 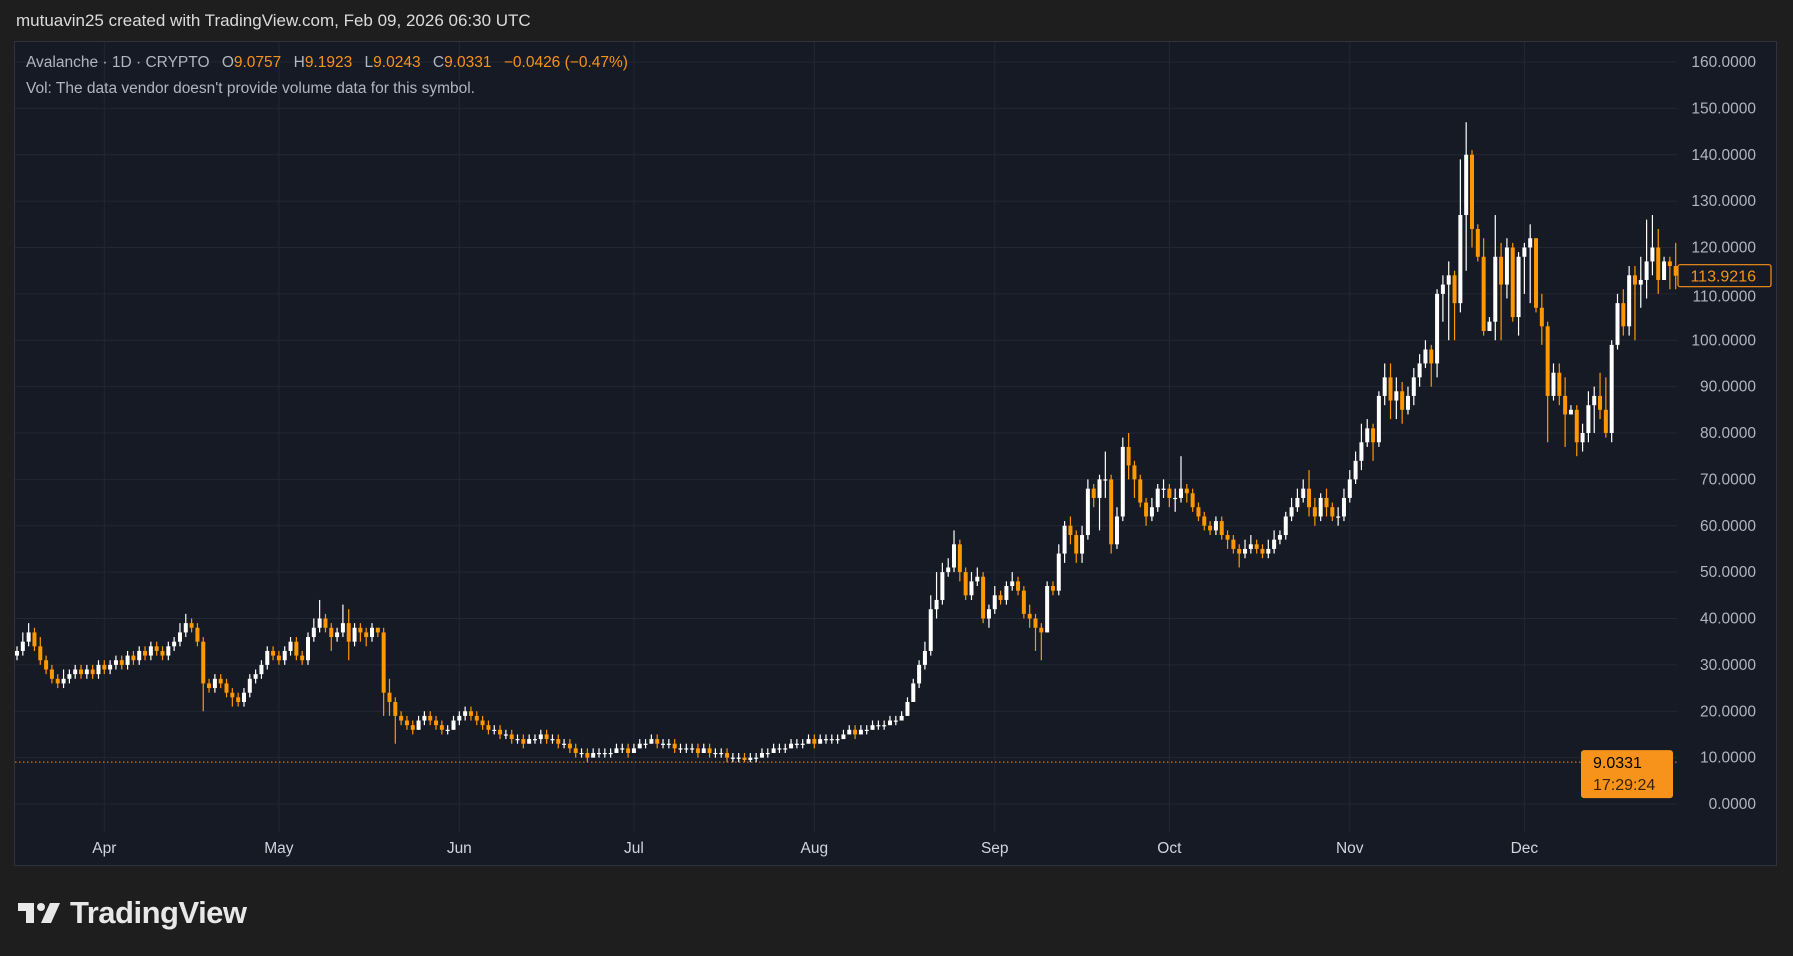 I want to click on x-tick-label: Oct, so click(x=1169, y=848).